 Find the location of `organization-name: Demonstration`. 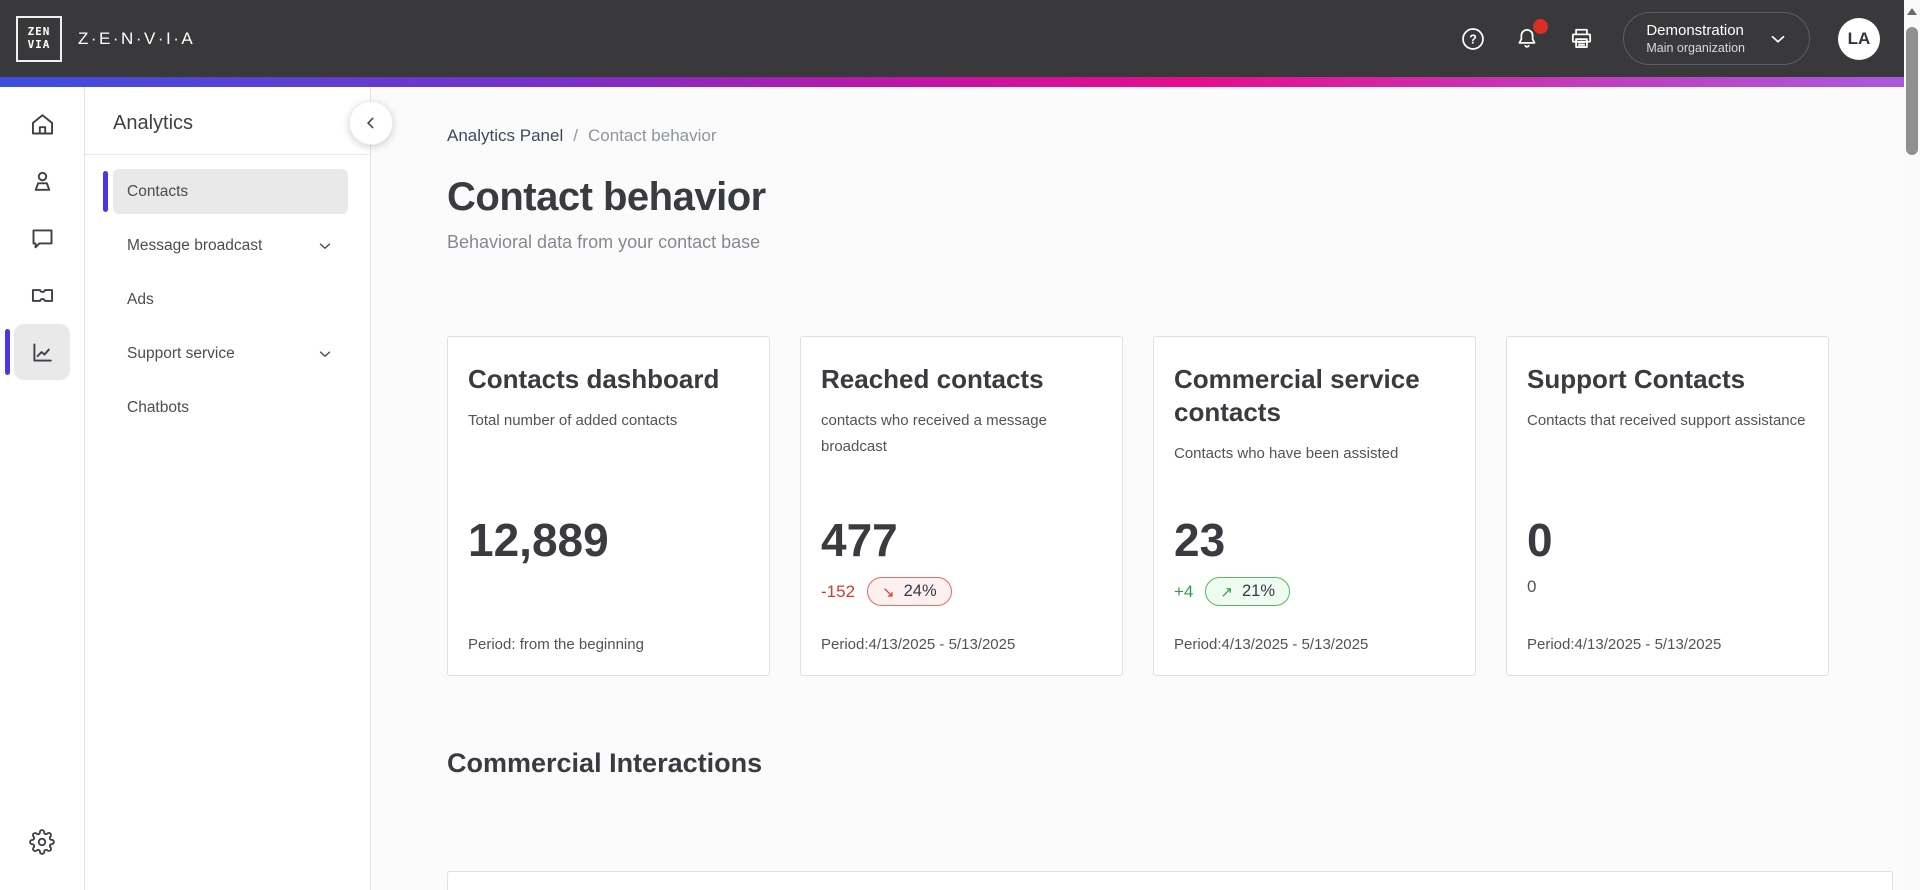

organization-name: Demonstration is located at coordinates (1695, 30).